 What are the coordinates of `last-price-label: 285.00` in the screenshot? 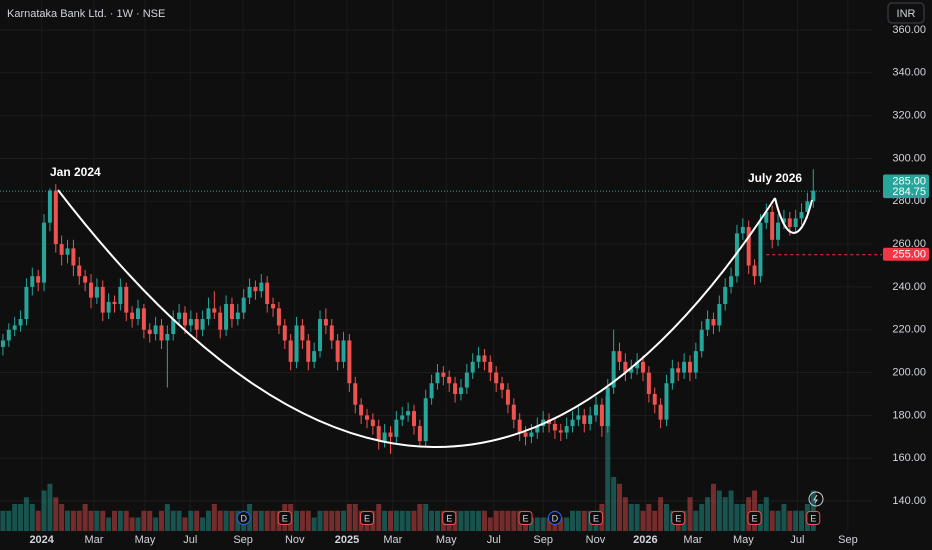 It's located at (909, 181).